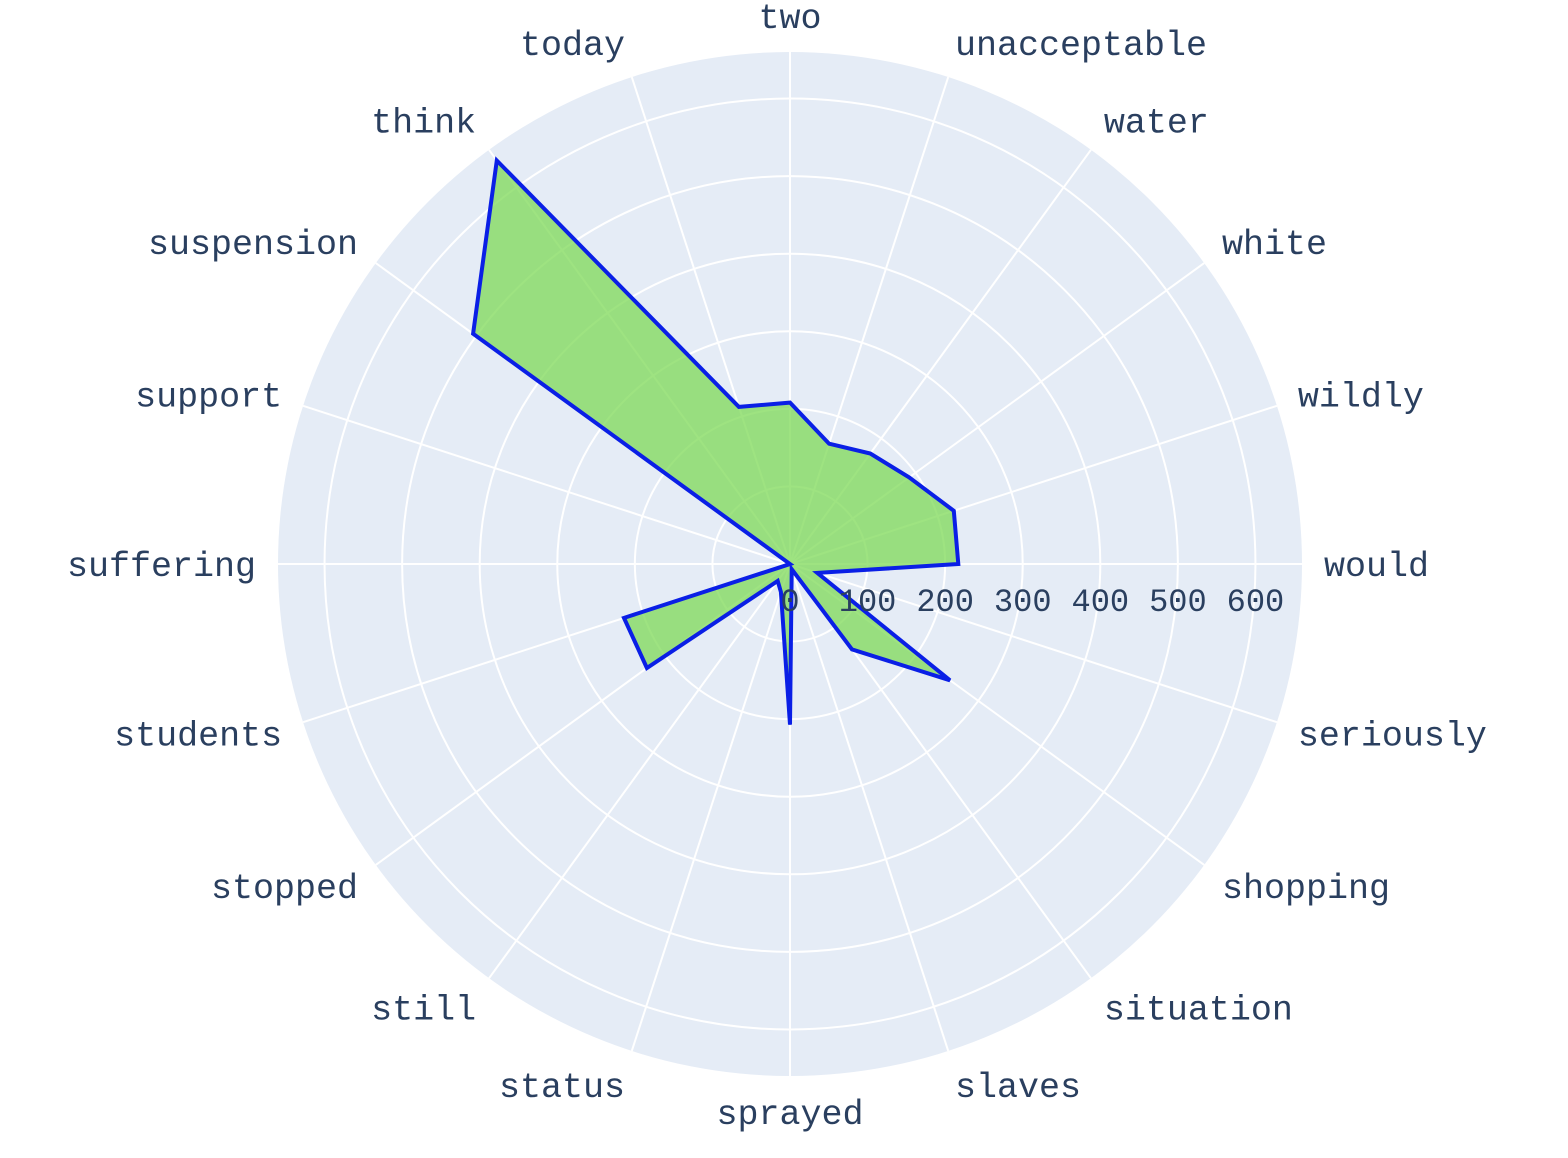 Image resolution: width=1568 pixels, height=1158 pixels. What do you see at coordinates (789, 19) in the screenshot?
I see `category-label-two: two` at bounding box center [789, 19].